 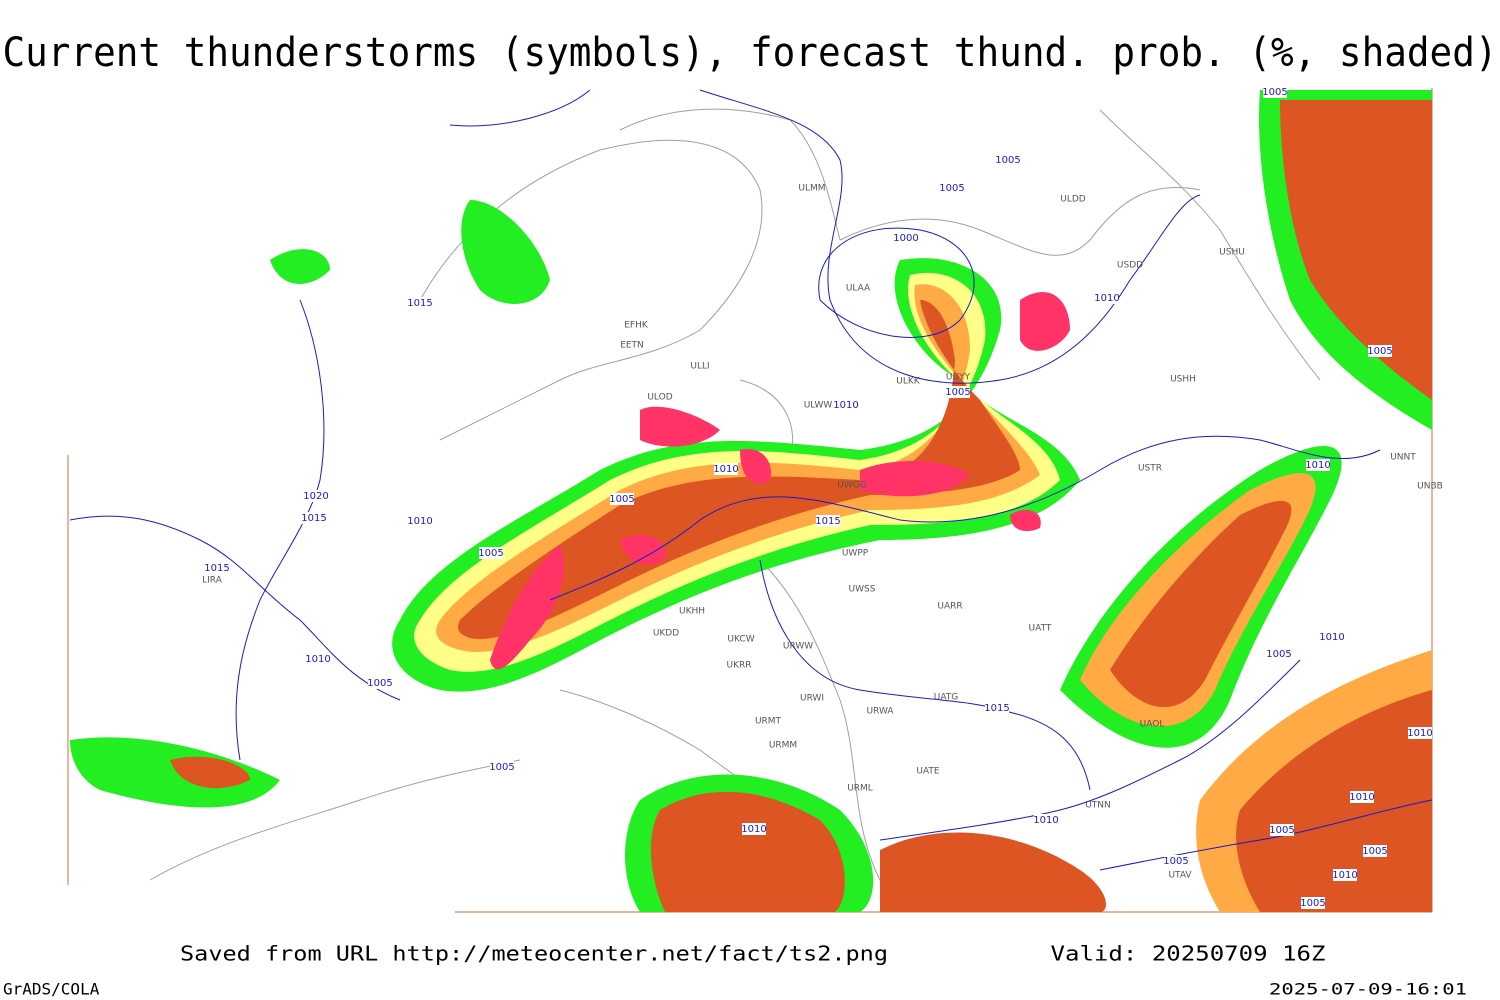 I want to click on valid-time: Valid: 20250709 16Z, so click(x=1188, y=954).